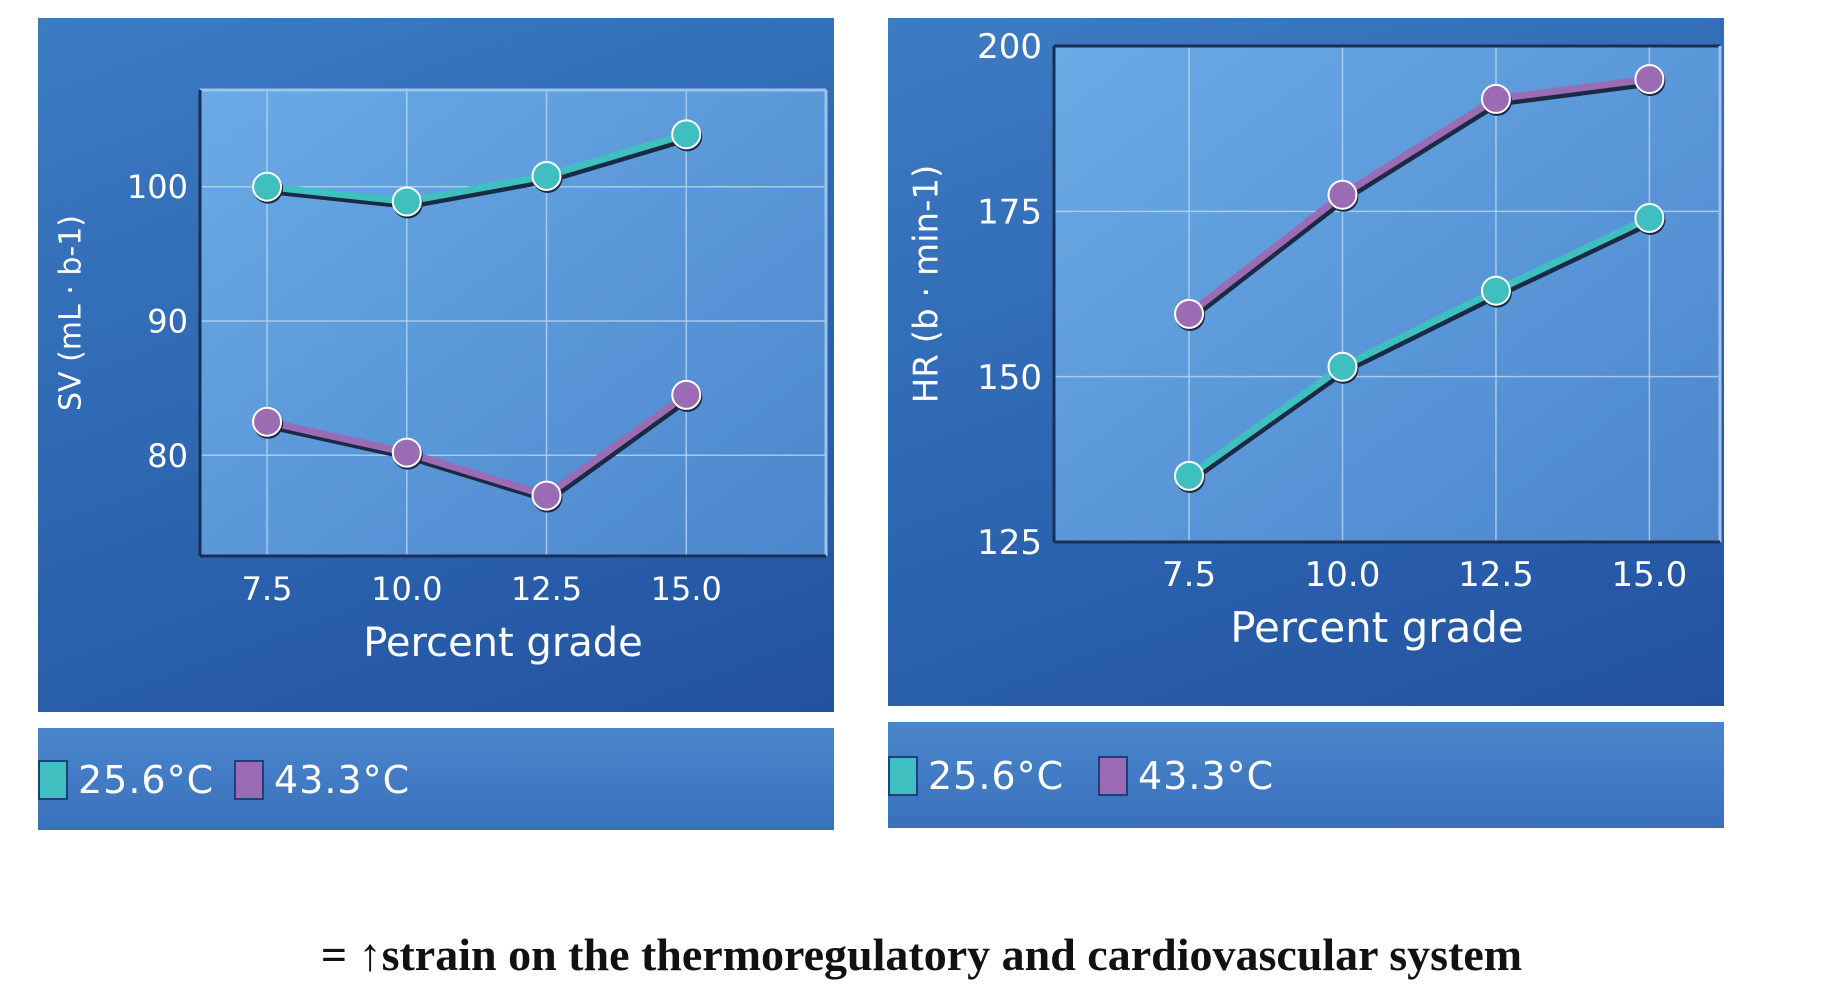  Describe the element at coordinates (1650, 575) in the screenshot. I see `hr-xtick-label: 15.0` at that location.